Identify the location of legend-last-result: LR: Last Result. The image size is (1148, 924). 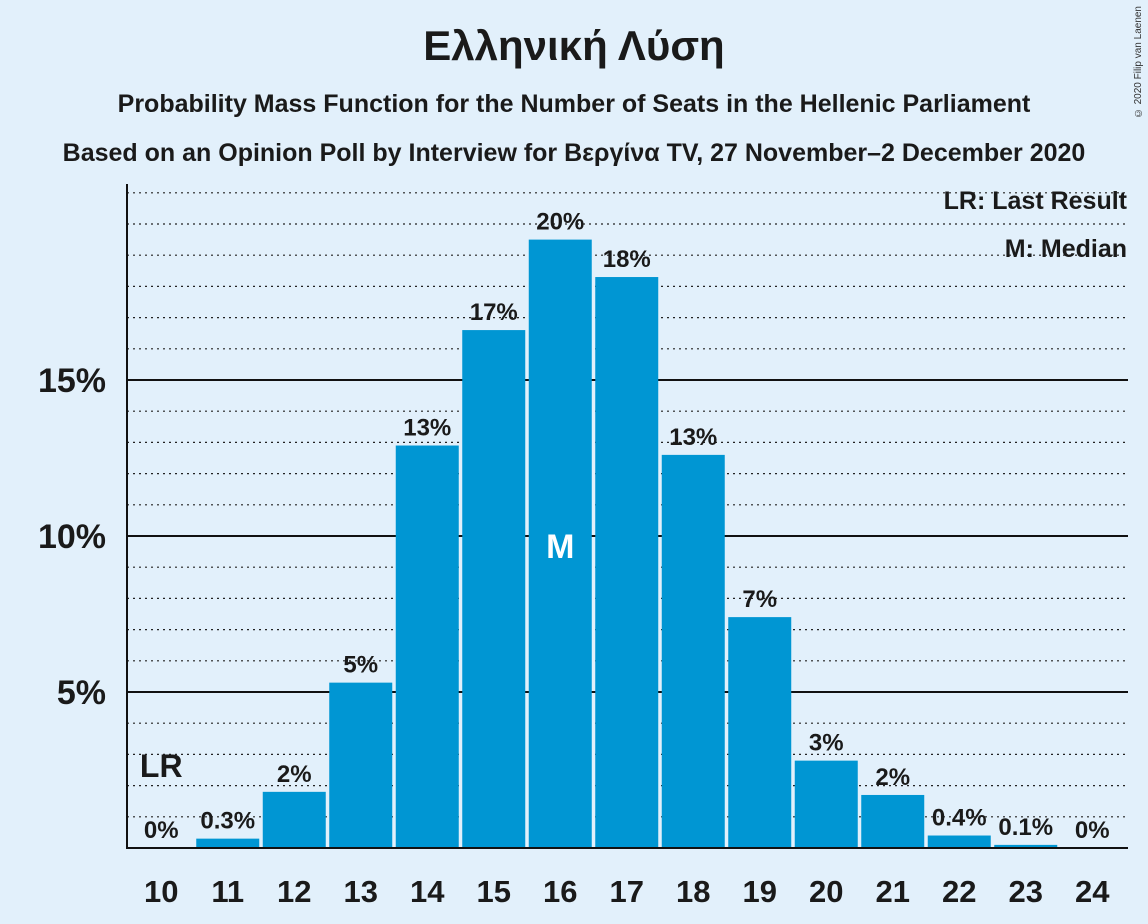
(1036, 201).